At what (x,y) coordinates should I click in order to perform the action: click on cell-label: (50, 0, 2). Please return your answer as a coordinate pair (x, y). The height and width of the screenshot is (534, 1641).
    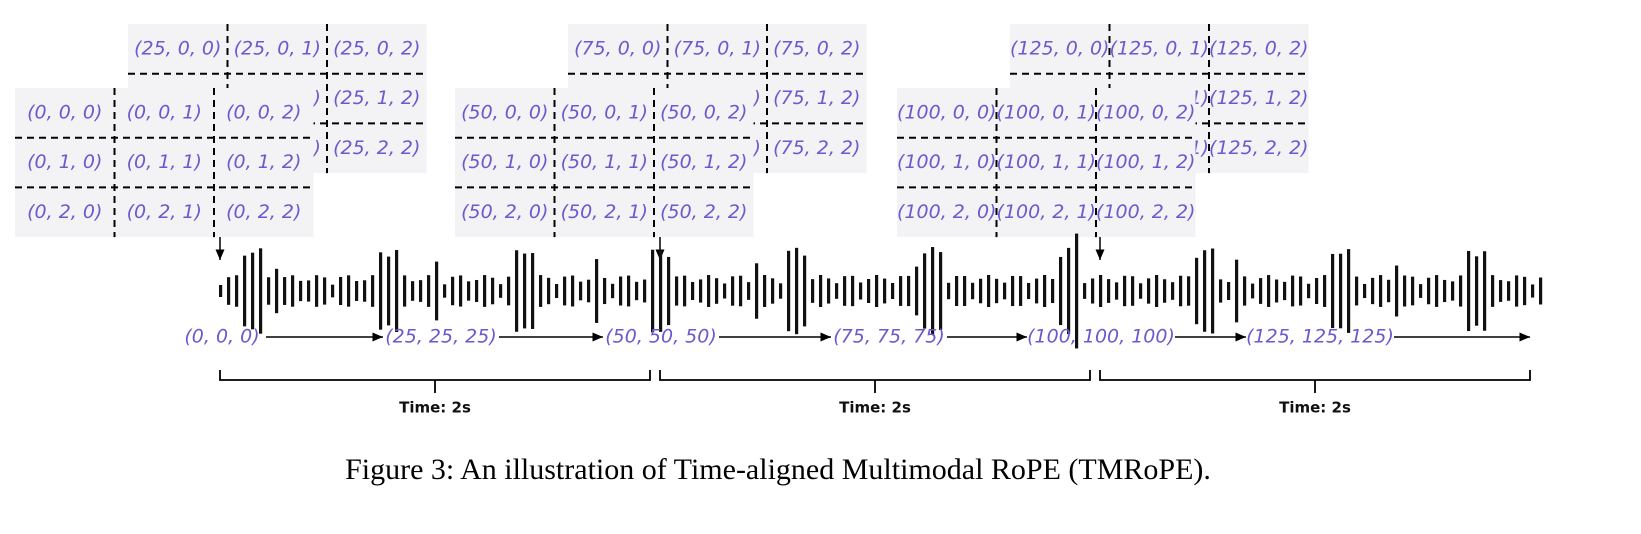
    Looking at the image, I should click on (703, 112).